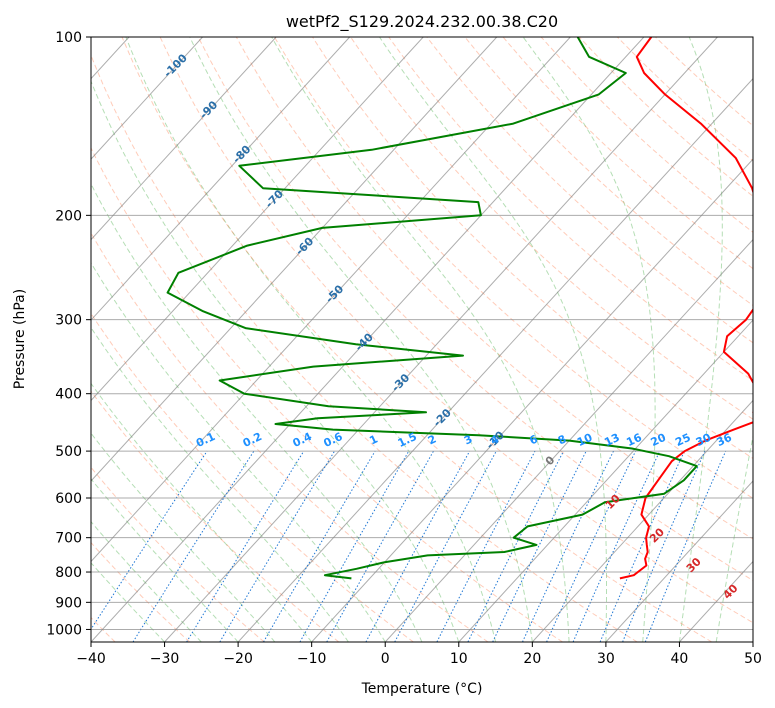 This screenshot has height=708, width=775. What do you see at coordinates (68, 216) in the screenshot?
I see `y-tick-label: 200` at bounding box center [68, 216].